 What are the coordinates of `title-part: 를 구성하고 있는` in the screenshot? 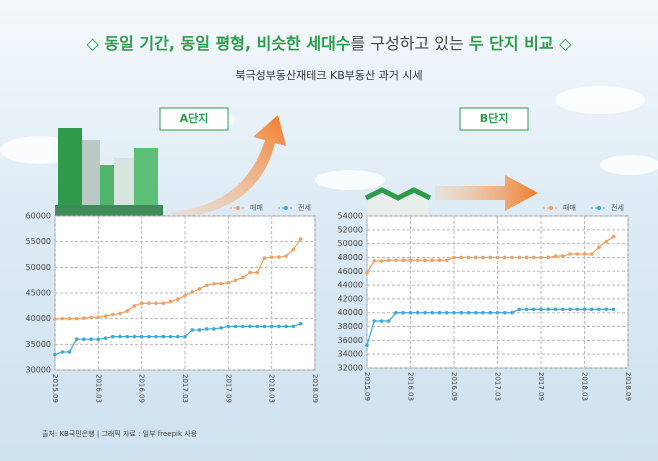 It's located at (410, 43).